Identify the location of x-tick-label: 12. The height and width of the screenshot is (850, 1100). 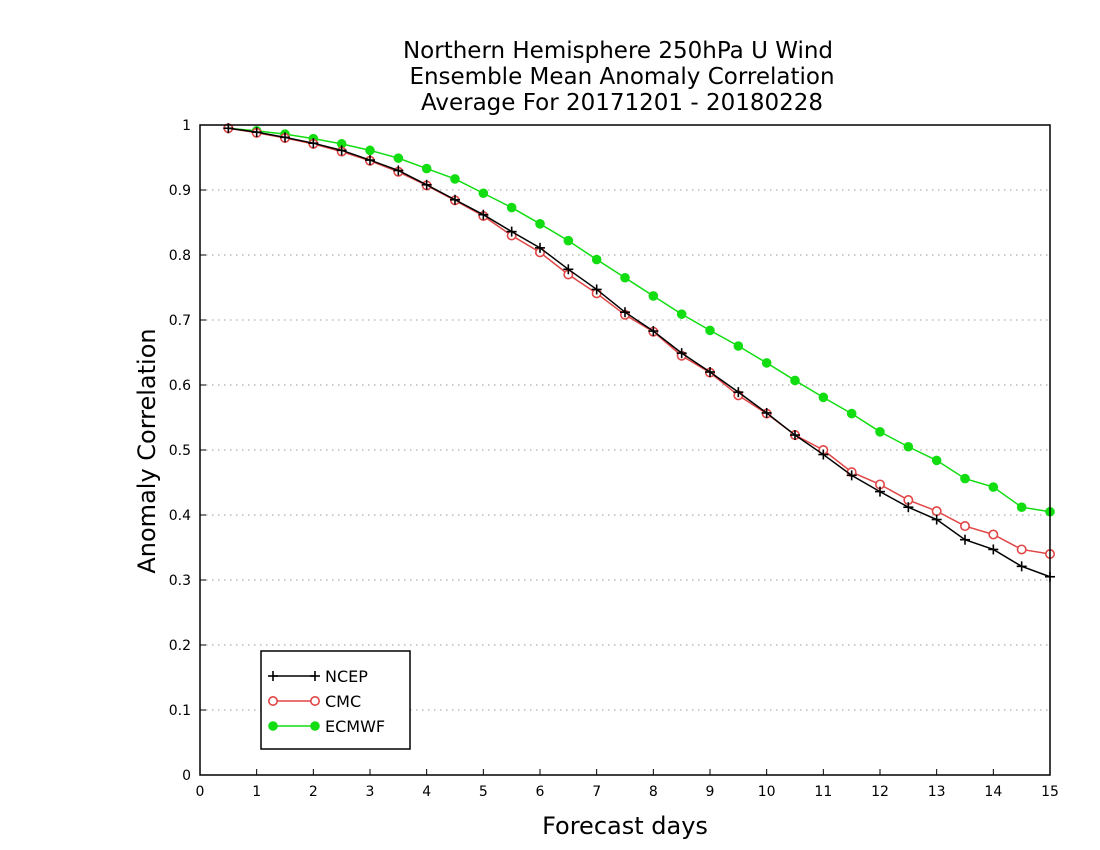
(880, 792).